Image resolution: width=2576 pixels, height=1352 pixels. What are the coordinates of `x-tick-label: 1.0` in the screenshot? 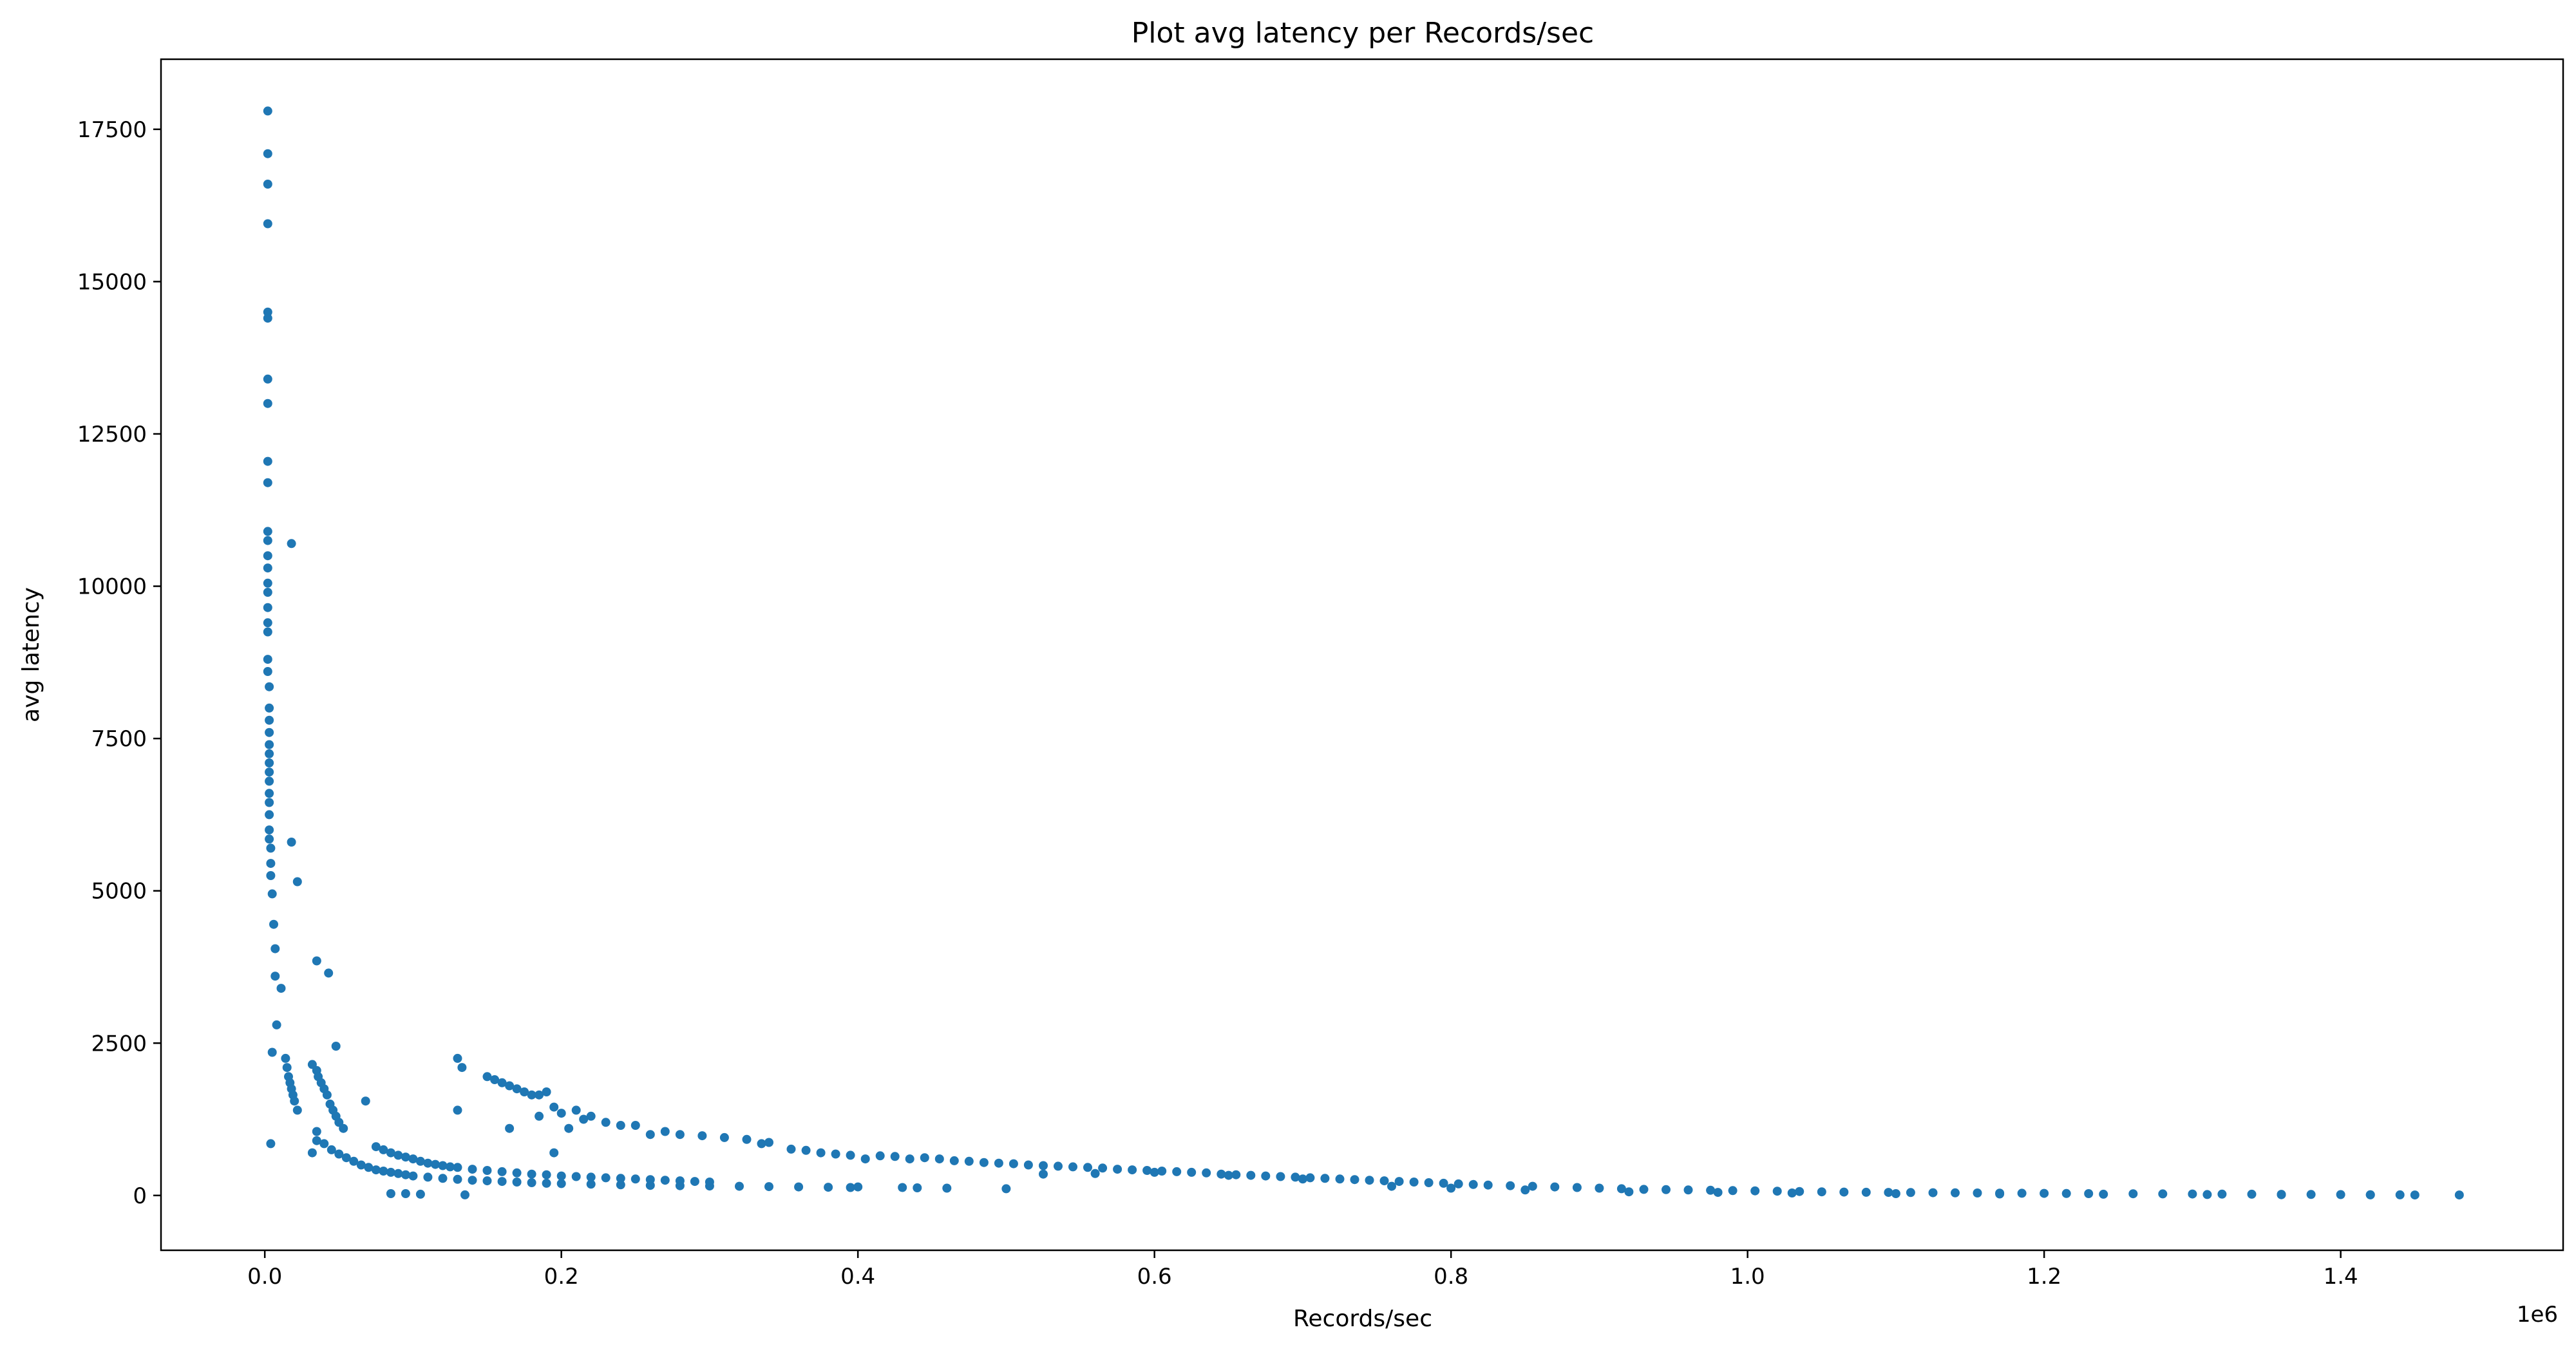 It's located at (1748, 1277).